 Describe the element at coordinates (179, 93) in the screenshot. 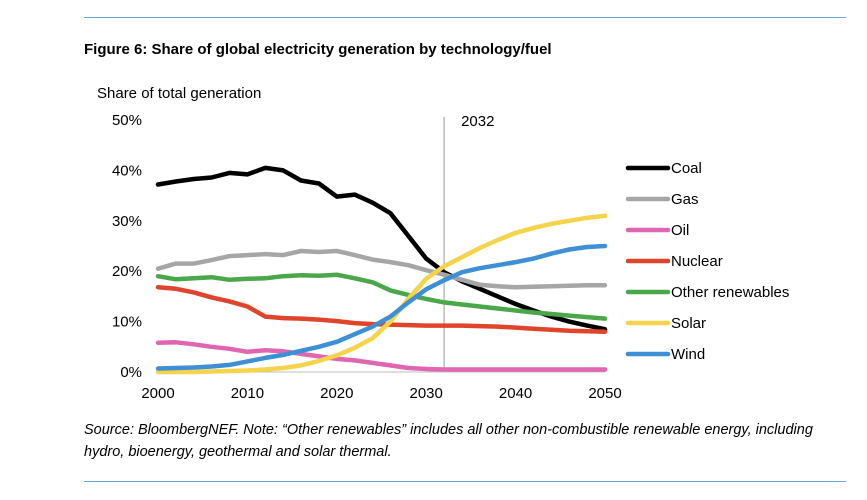

I see `y-axis-title: Share of total generation` at that location.